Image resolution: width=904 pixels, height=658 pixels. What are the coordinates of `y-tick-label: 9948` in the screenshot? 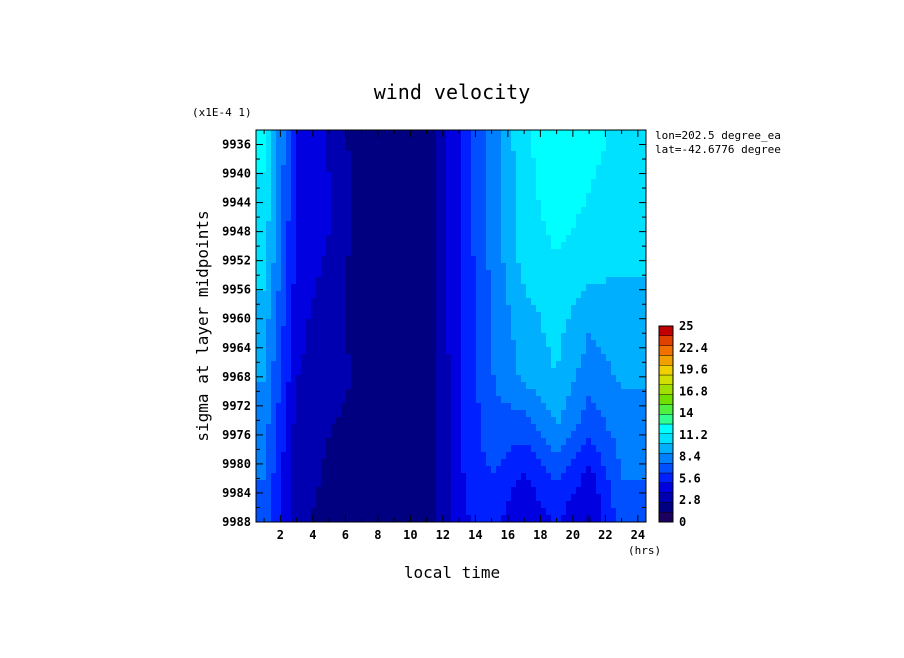 It's located at (236, 232).